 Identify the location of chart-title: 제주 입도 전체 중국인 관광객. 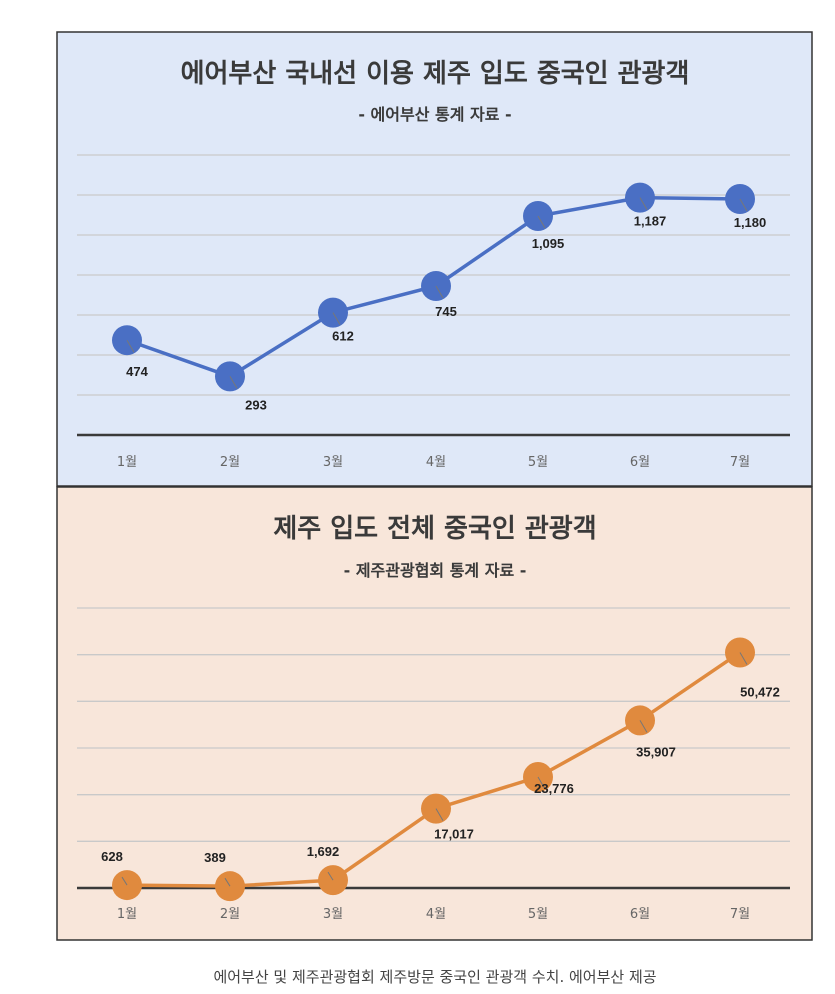
(434, 529).